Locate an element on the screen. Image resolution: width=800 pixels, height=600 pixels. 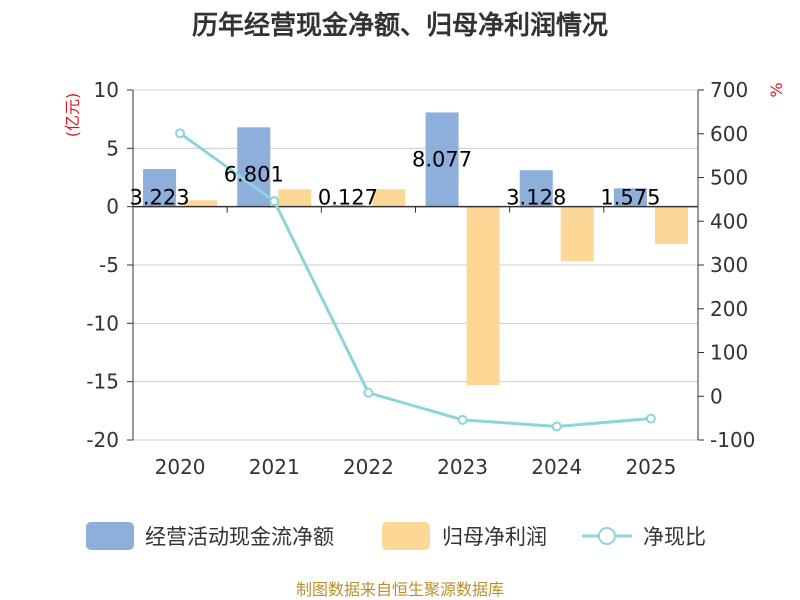
left-tick-label: -10 is located at coordinates (102, 323).